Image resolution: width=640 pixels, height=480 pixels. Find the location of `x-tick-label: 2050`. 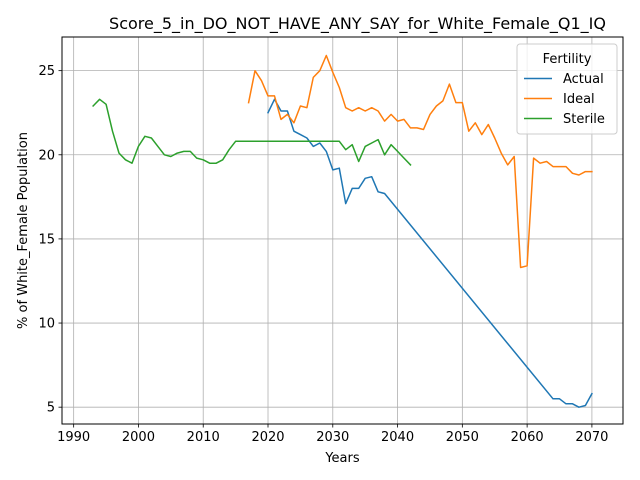

x-tick-label: 2050 is located at coordinates (462, 437).